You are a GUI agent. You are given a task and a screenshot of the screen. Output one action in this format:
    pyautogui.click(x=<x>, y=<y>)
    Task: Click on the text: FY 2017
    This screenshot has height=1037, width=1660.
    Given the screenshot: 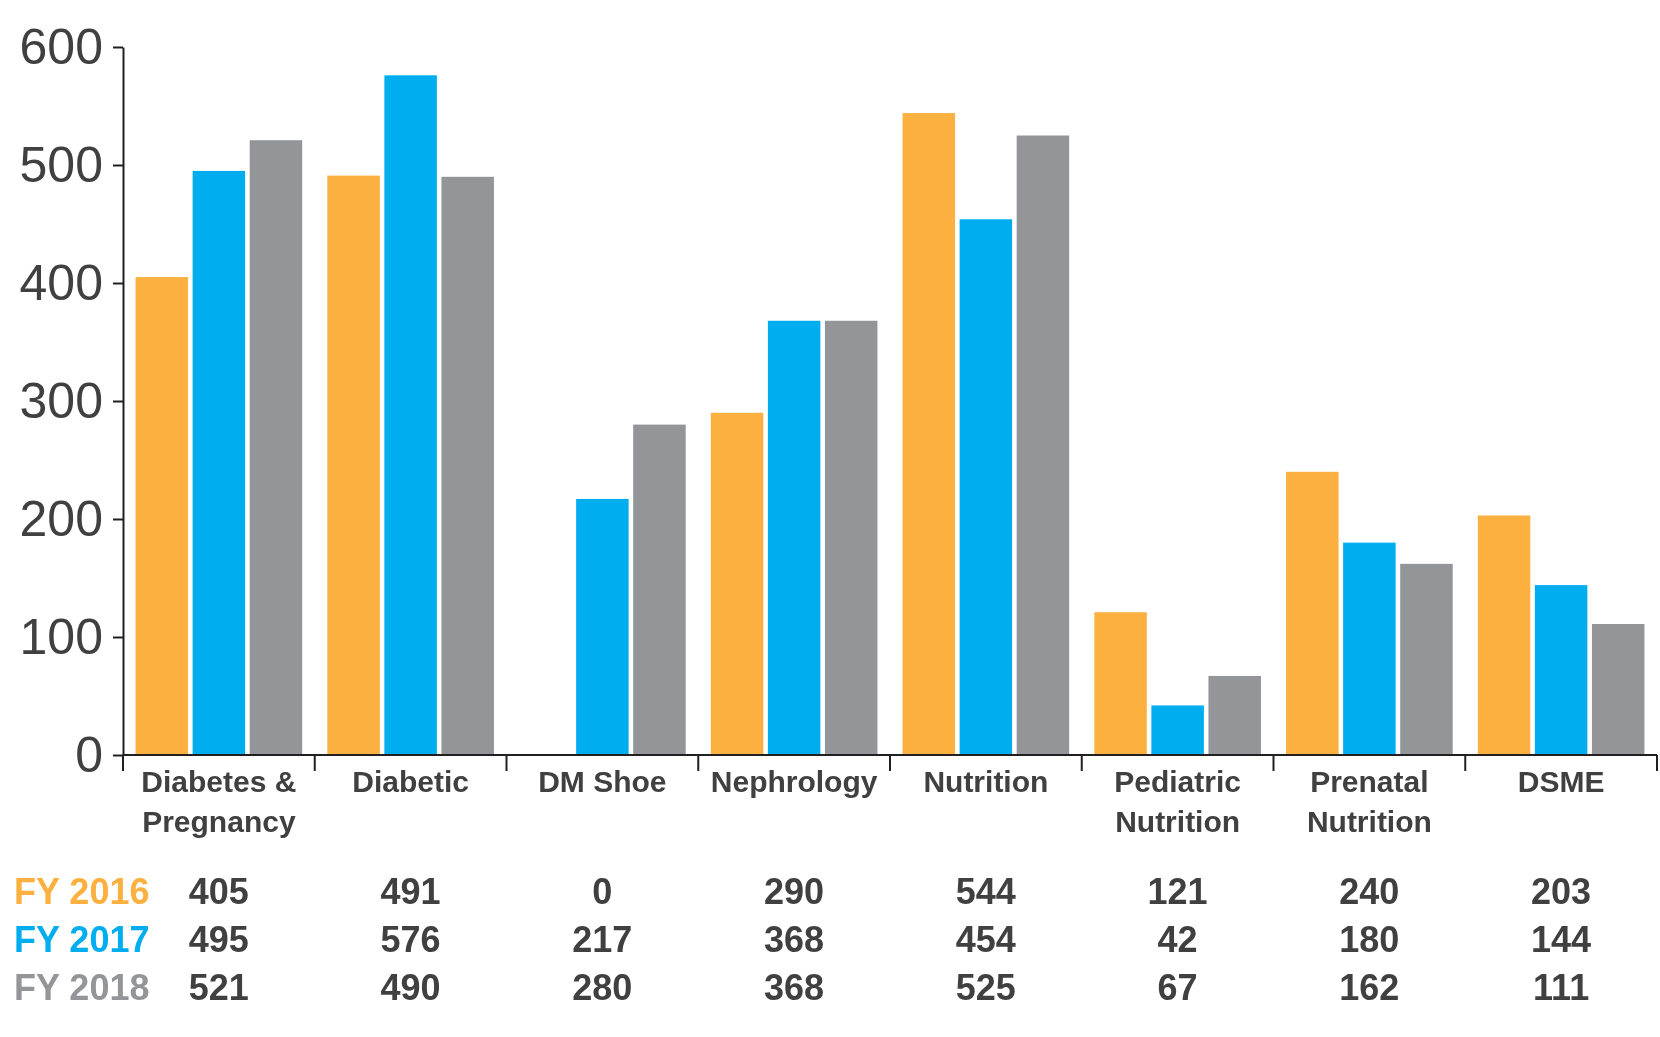 What is the action you would take?
    pyautogui.click(x=82, y=939)
    